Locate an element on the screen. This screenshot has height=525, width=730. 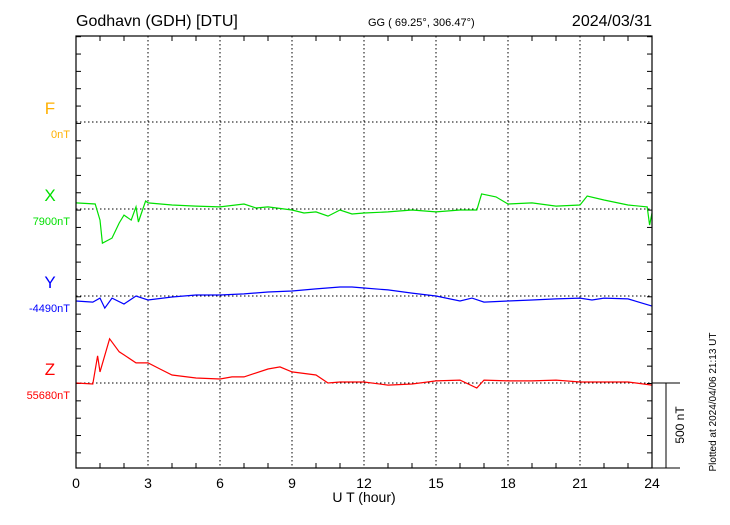
plotted-timestamp: Plotted at 2024/04/06 21:13 UT is located at coordinates (713, 402).